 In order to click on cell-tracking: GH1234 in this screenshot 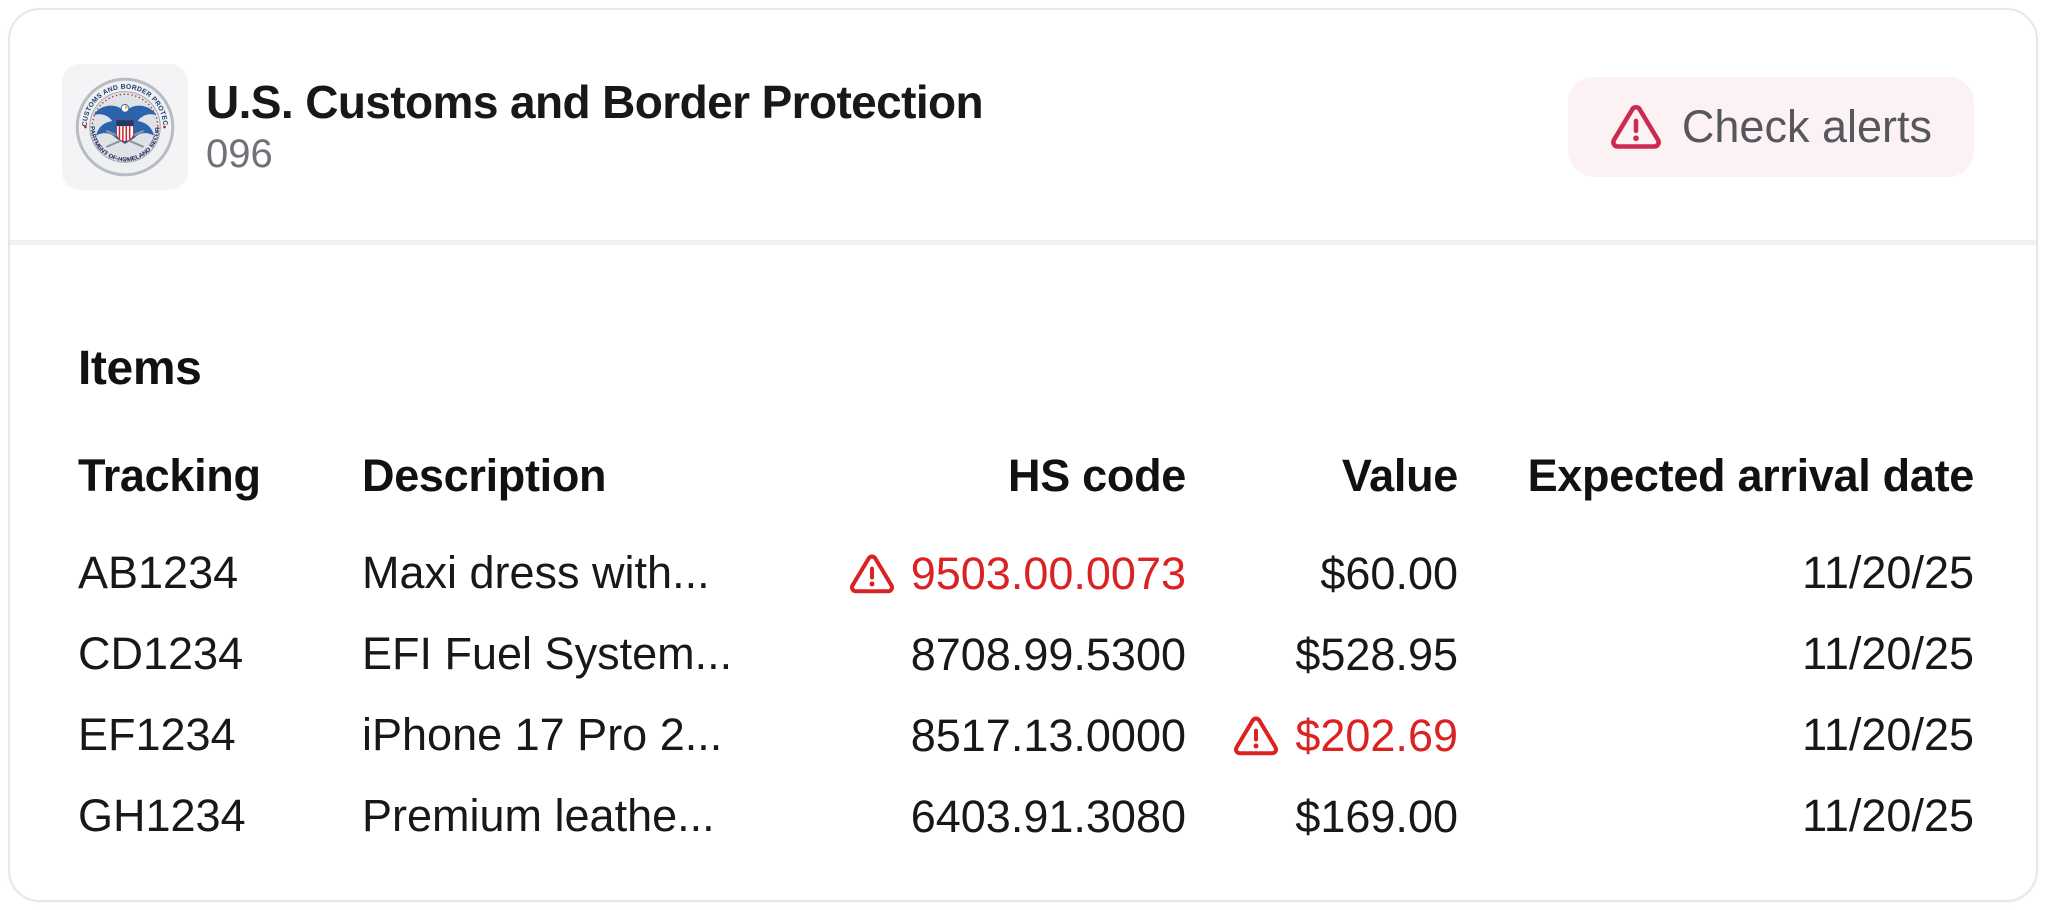, I will do `click(162, 815)`.